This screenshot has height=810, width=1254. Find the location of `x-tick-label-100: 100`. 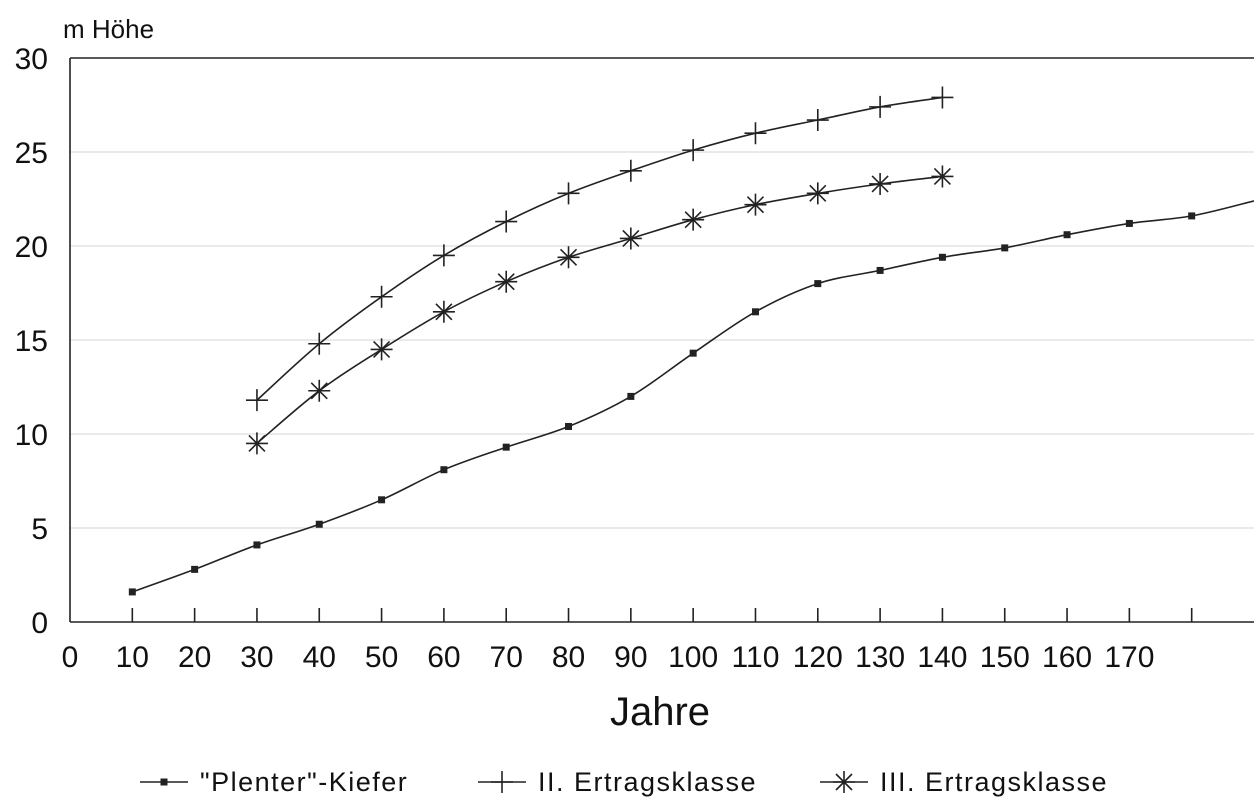

x-tick-label-100: 100 is located at coordinates (693, 657).